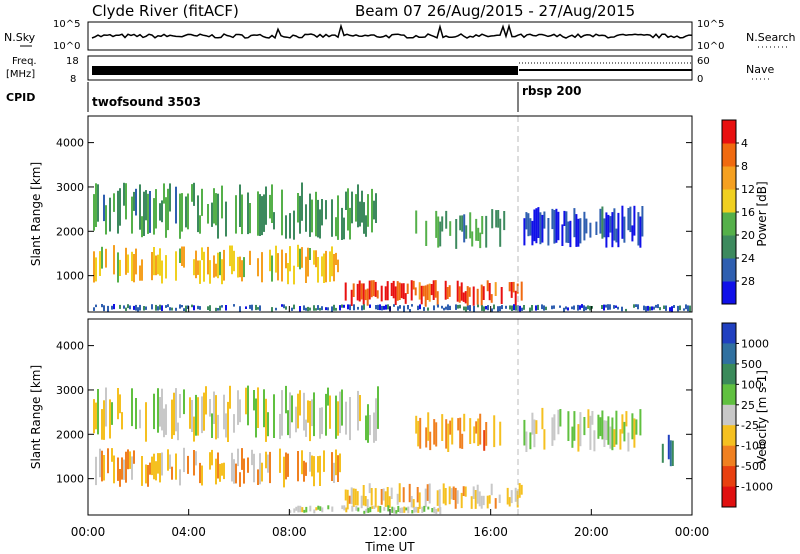 The image size is (800, 554). Describe the element at coordinates (729, 201) in the screenshot. I see `power-colorbar-swatch` at that location.